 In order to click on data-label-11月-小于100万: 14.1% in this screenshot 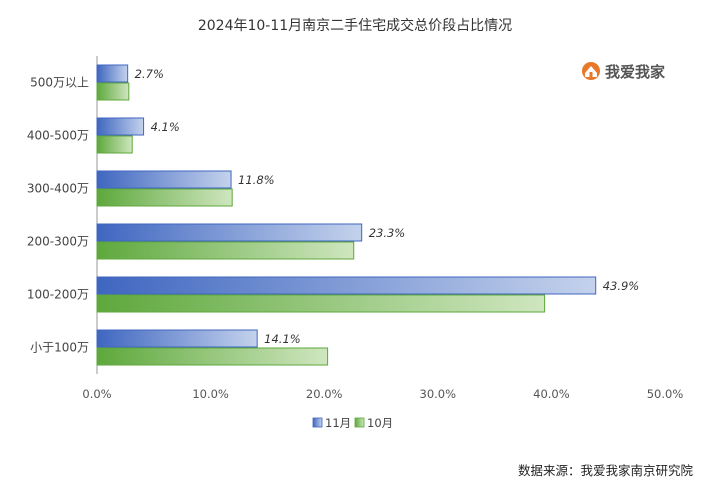, I will do `click(282, 339)`.